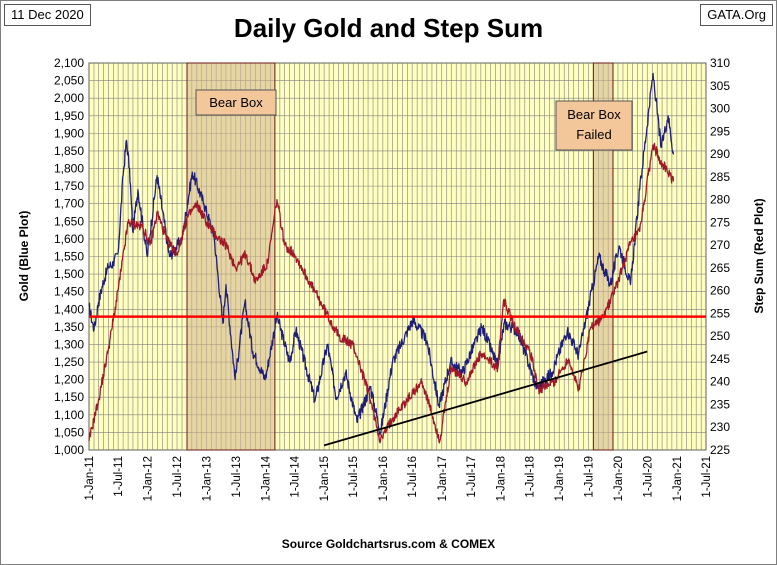 The height and width of the screenshot is (565, 777). I want to click on y-left-tick-label: 1,150, so click(69, 397).